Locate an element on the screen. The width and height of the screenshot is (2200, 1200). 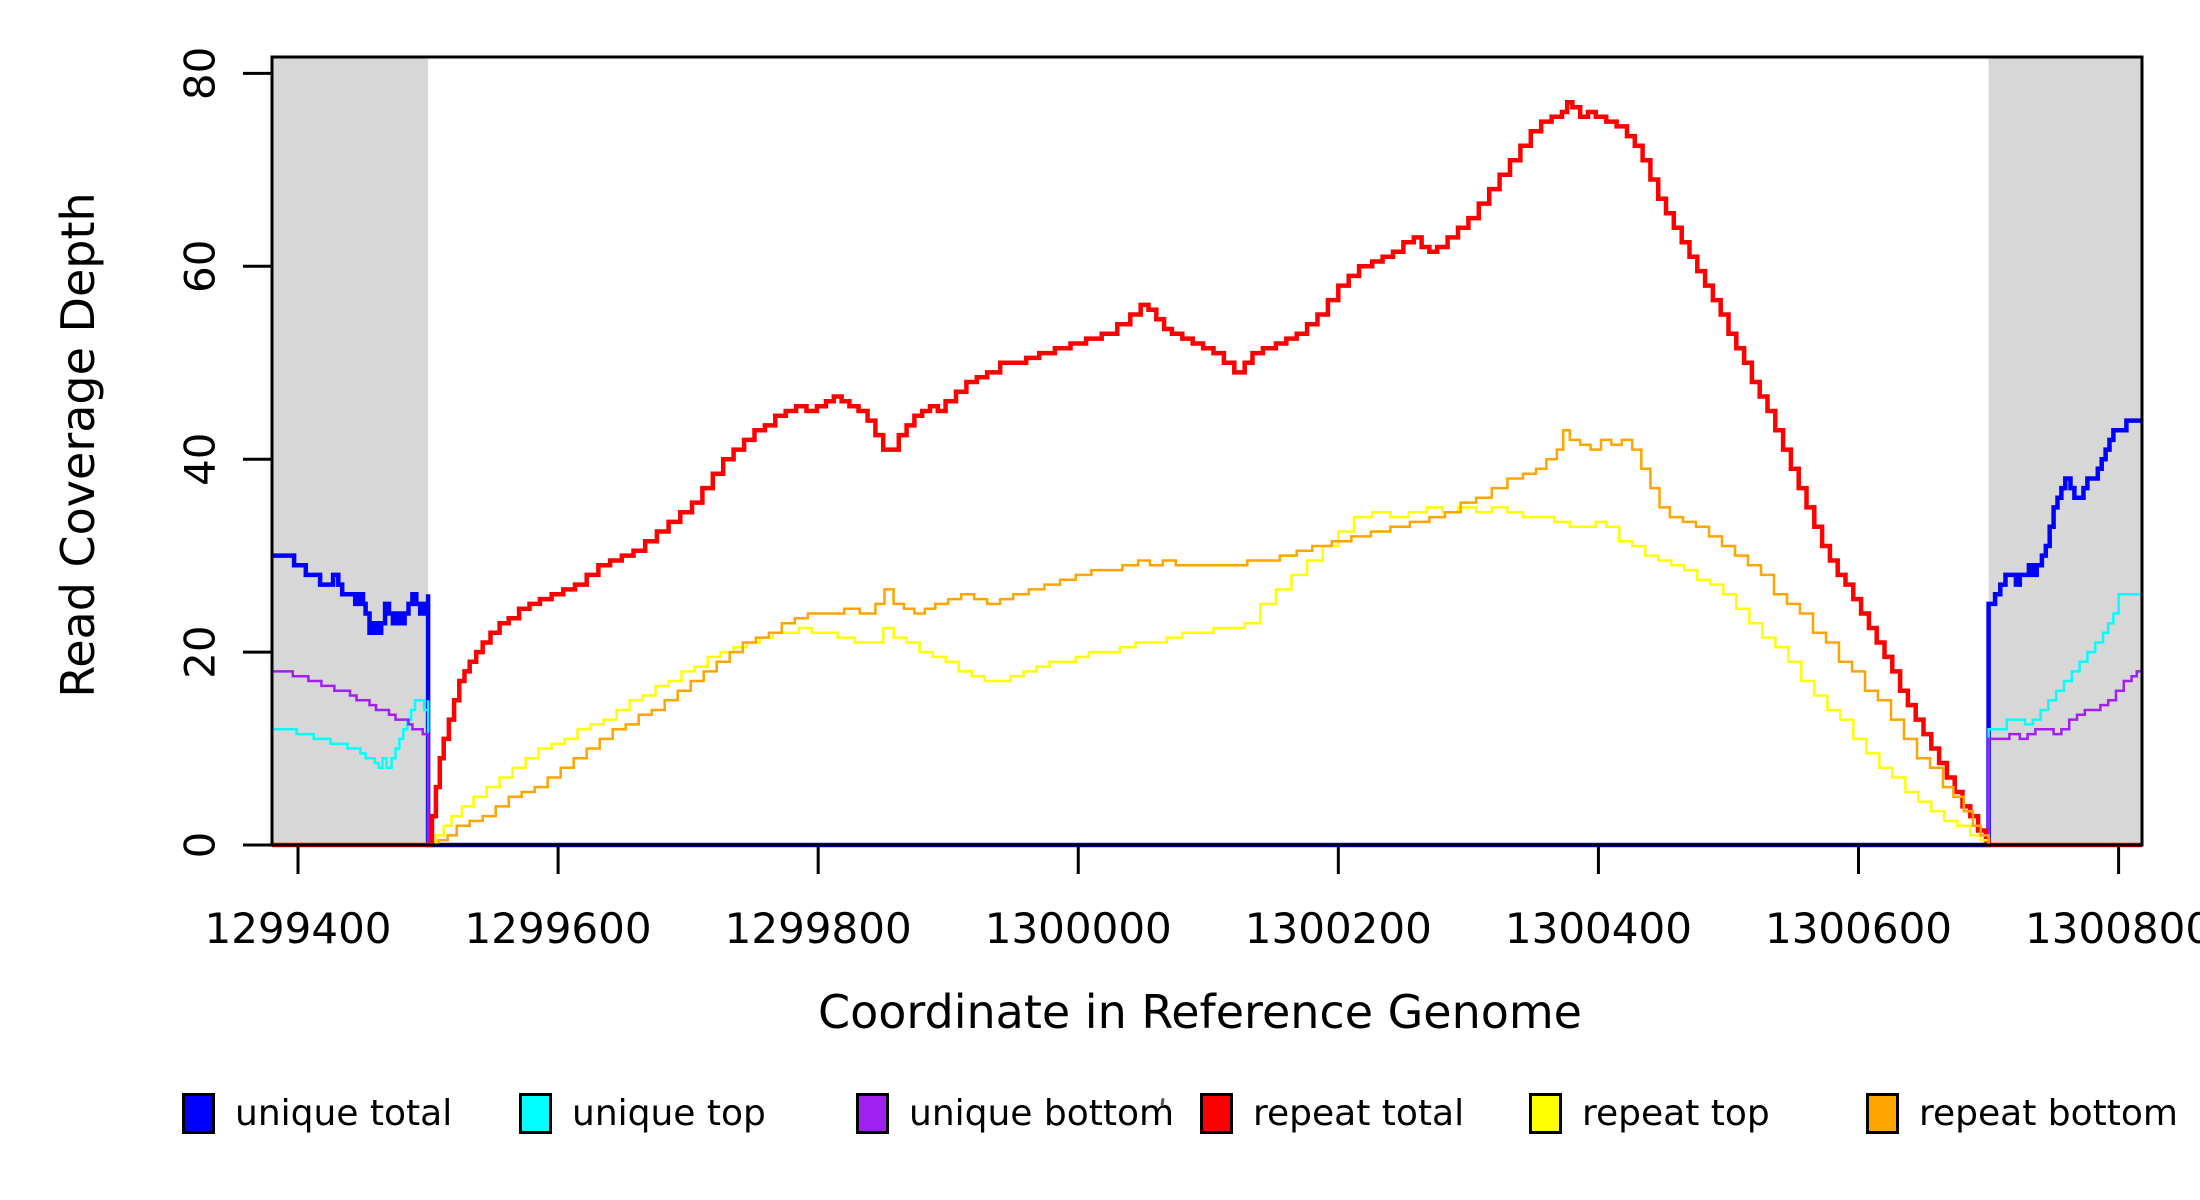
x-tick-label: 1300200 is located at coordinates (1338, 928).